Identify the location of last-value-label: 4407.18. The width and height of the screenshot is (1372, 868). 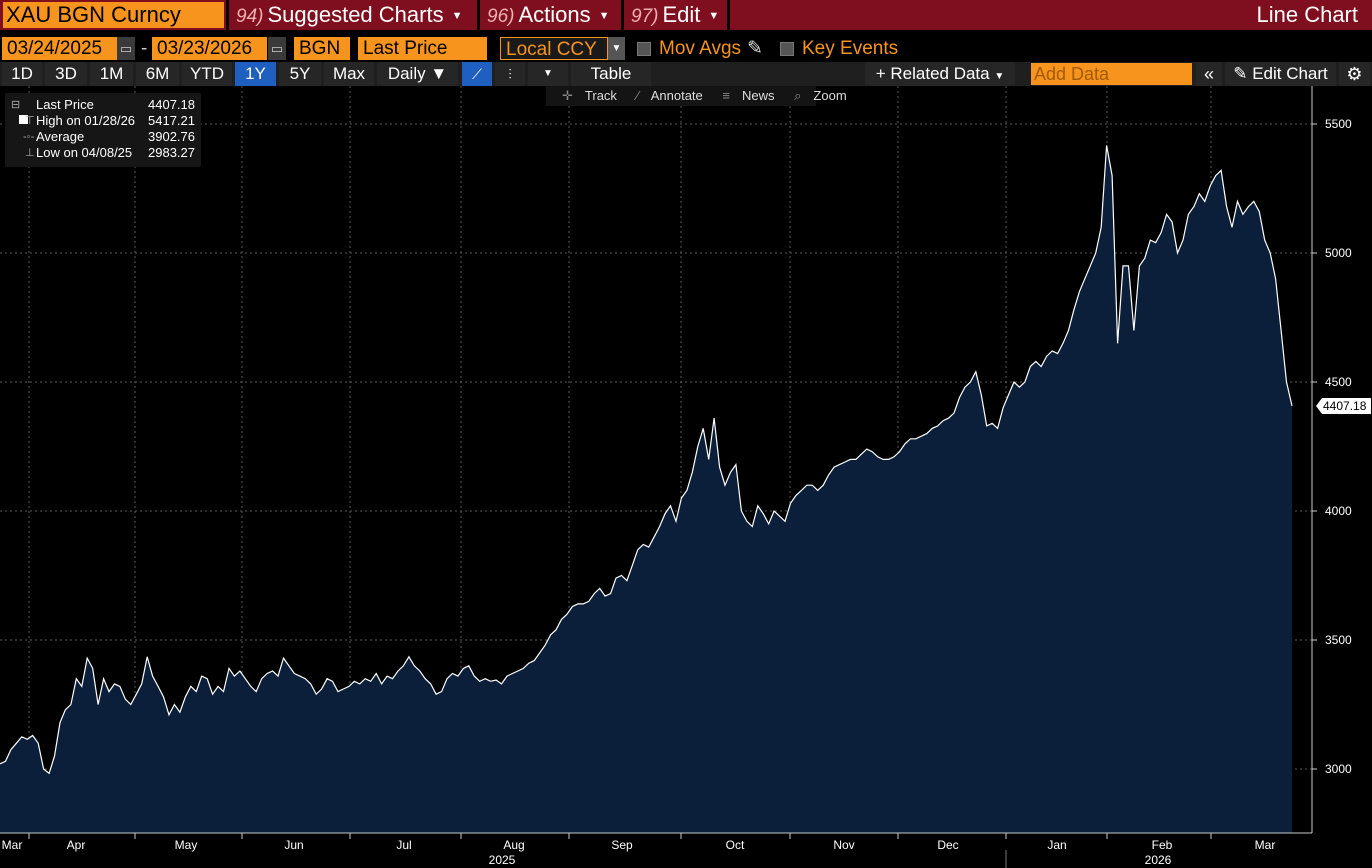
(1345, 406).